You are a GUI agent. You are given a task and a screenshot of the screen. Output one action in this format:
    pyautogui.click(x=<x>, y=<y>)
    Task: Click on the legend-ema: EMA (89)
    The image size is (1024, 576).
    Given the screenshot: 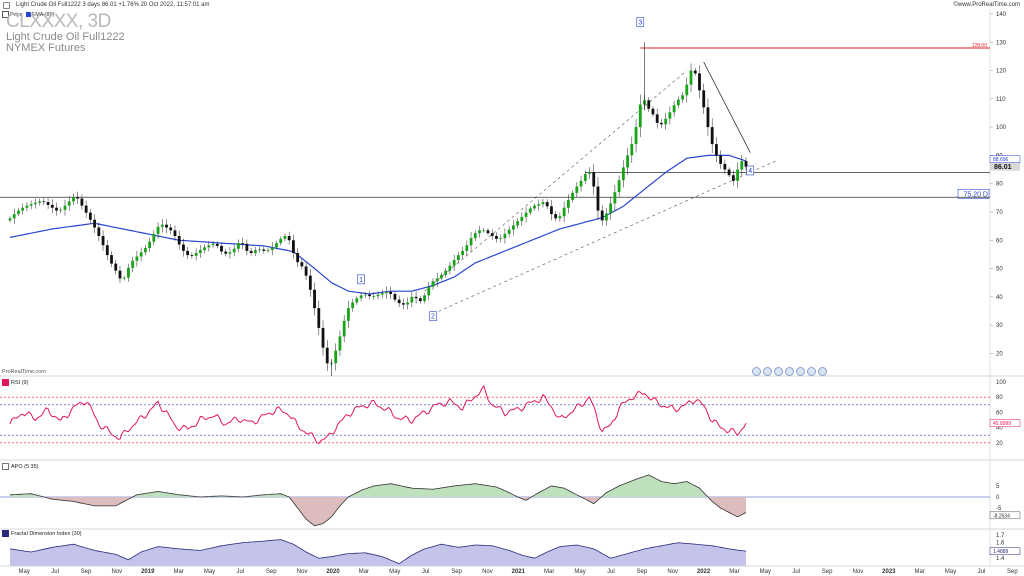 What is the action you would take?
    pyautogui.click(x=39, y=14)
    